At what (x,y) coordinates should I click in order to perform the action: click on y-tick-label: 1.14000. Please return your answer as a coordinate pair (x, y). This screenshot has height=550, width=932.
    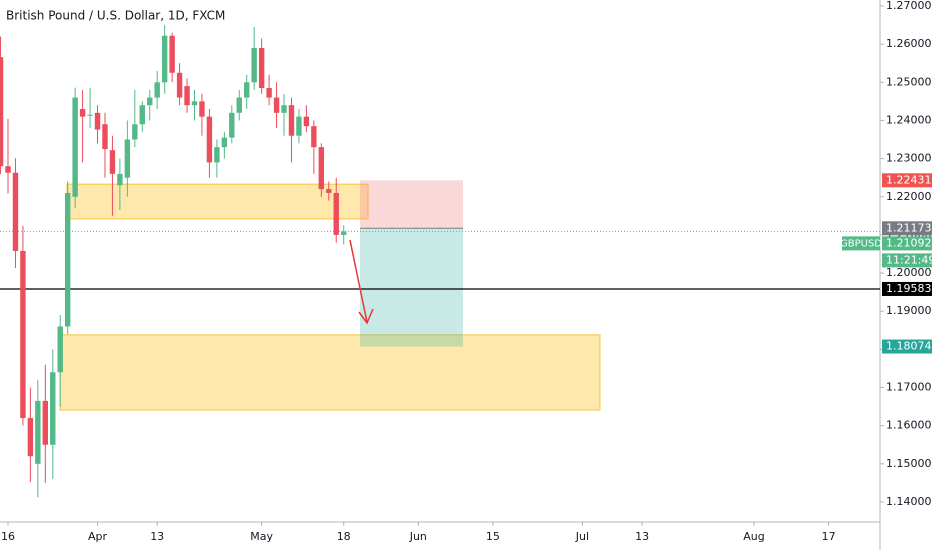
    Looking at the image, I should click on (909, 501).